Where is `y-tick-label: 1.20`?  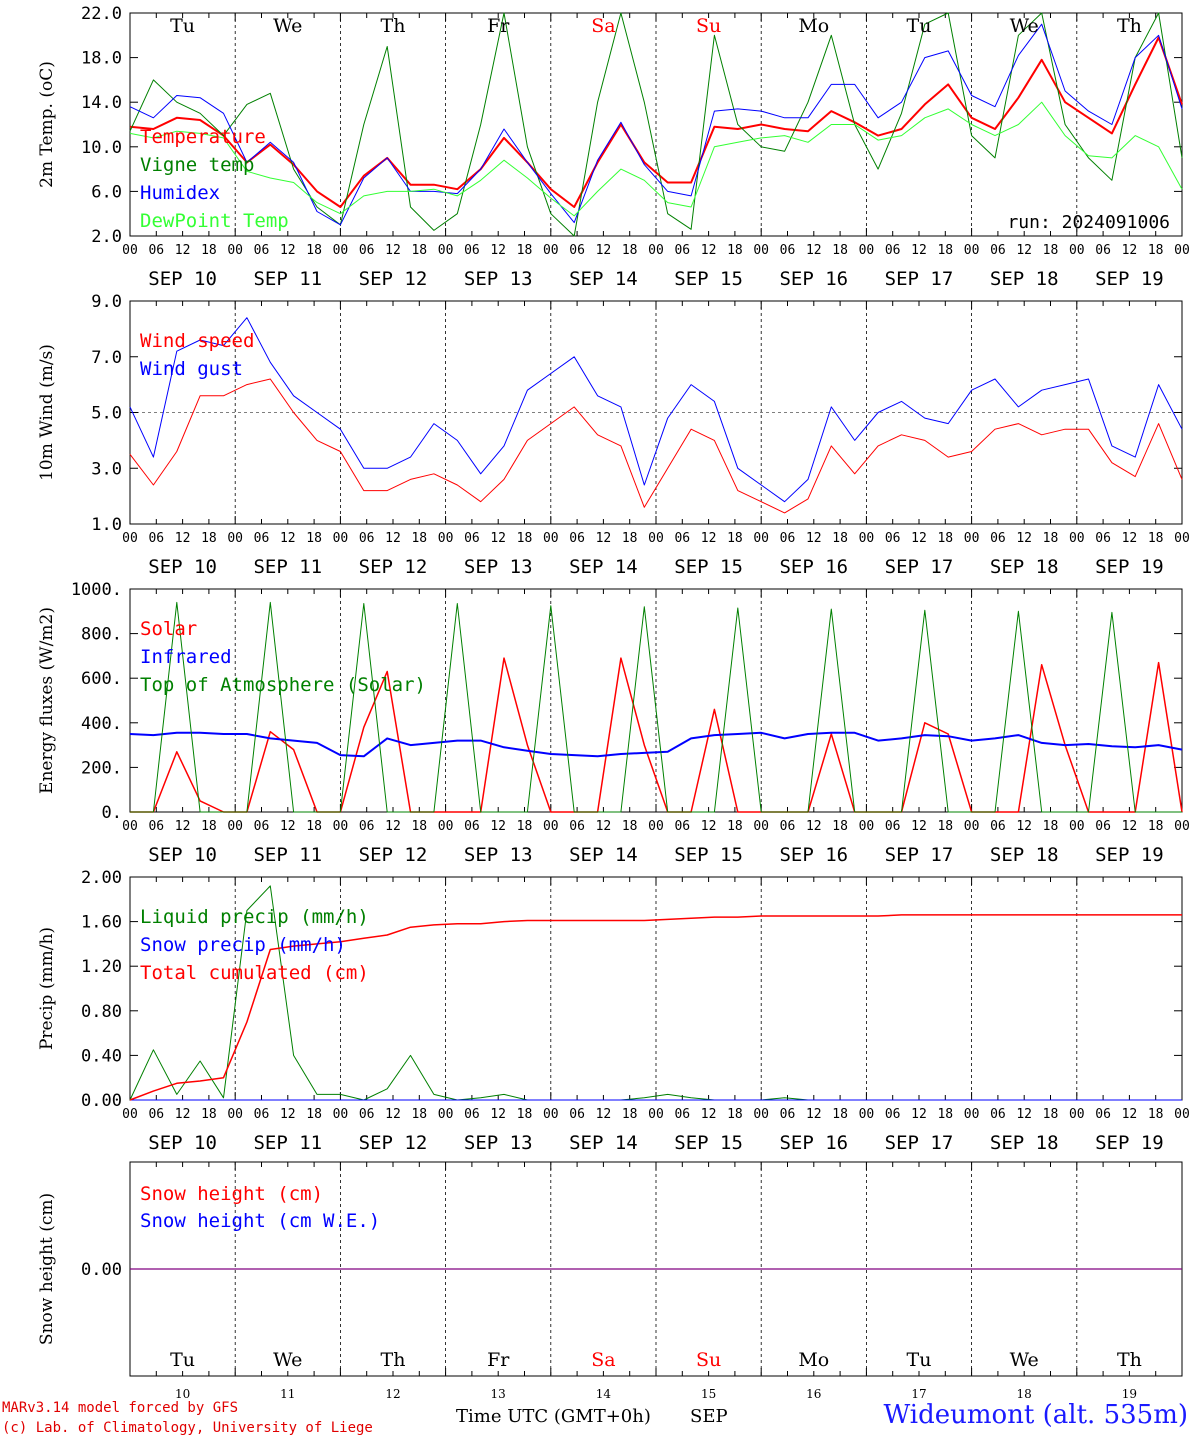
y-tick-label: 1.20 is located at coordinates (101, 967).